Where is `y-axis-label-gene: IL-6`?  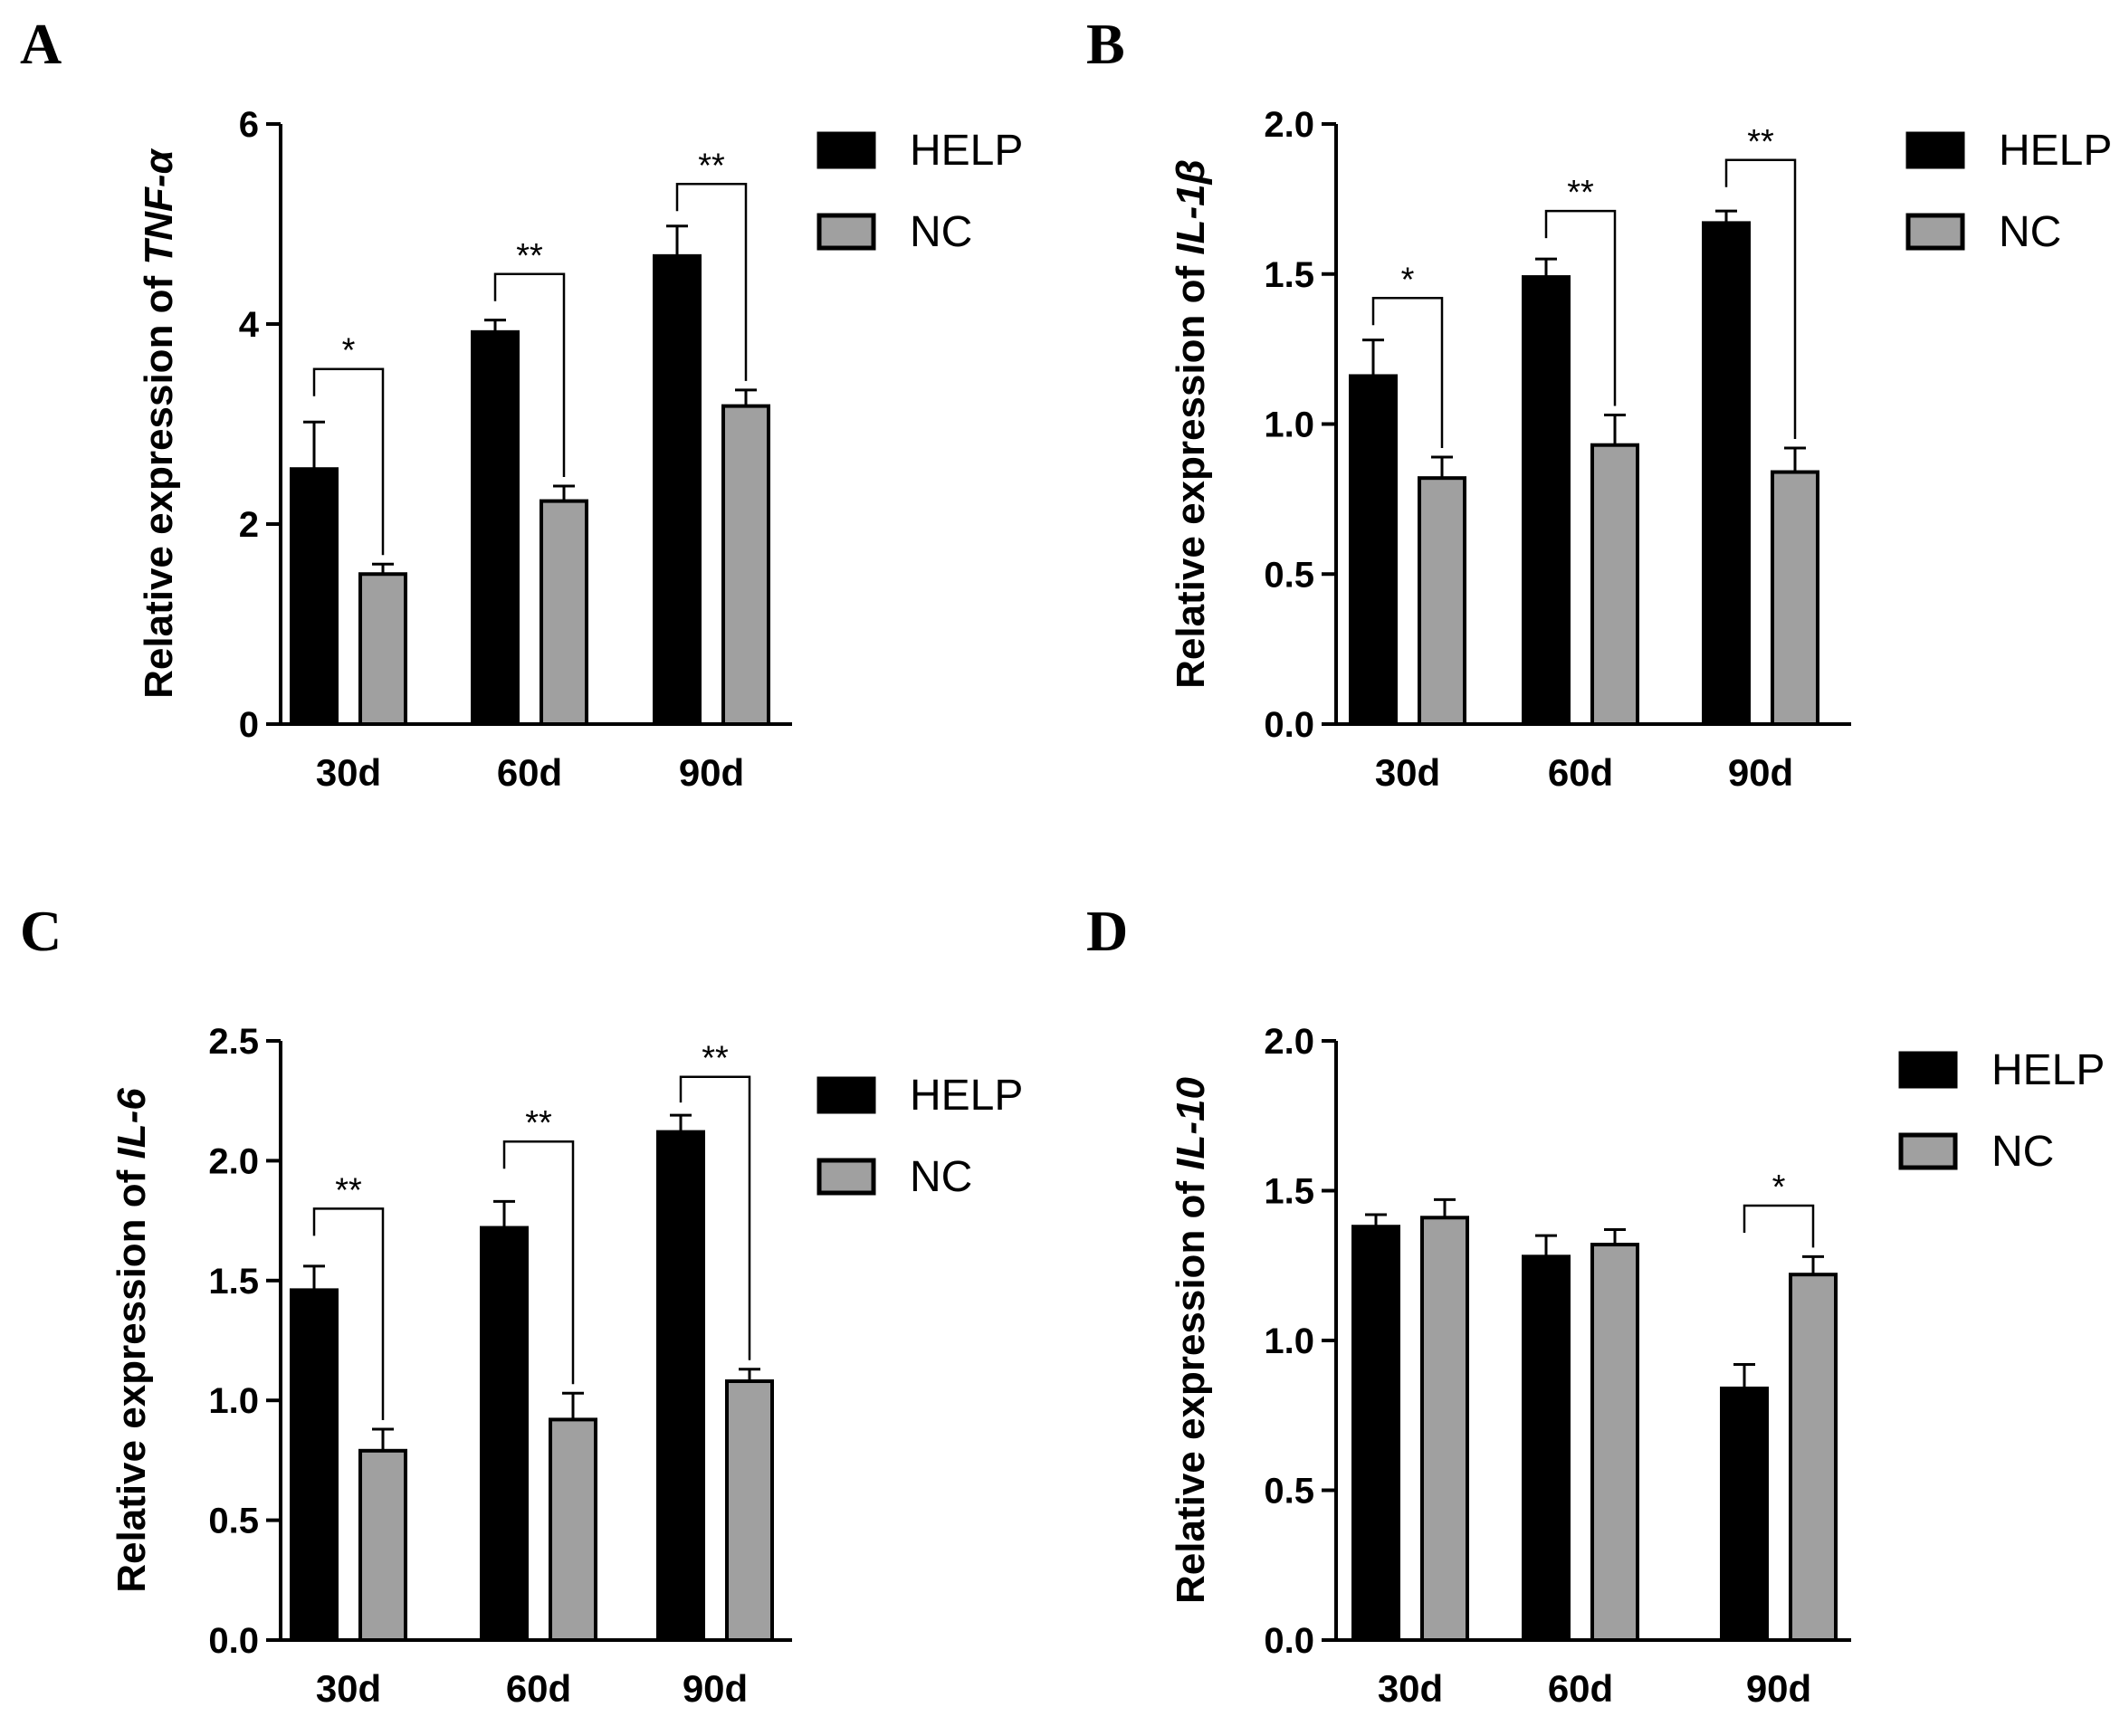
y-axis-label-gene: IL-6 is located at coordinates (132, 1123).